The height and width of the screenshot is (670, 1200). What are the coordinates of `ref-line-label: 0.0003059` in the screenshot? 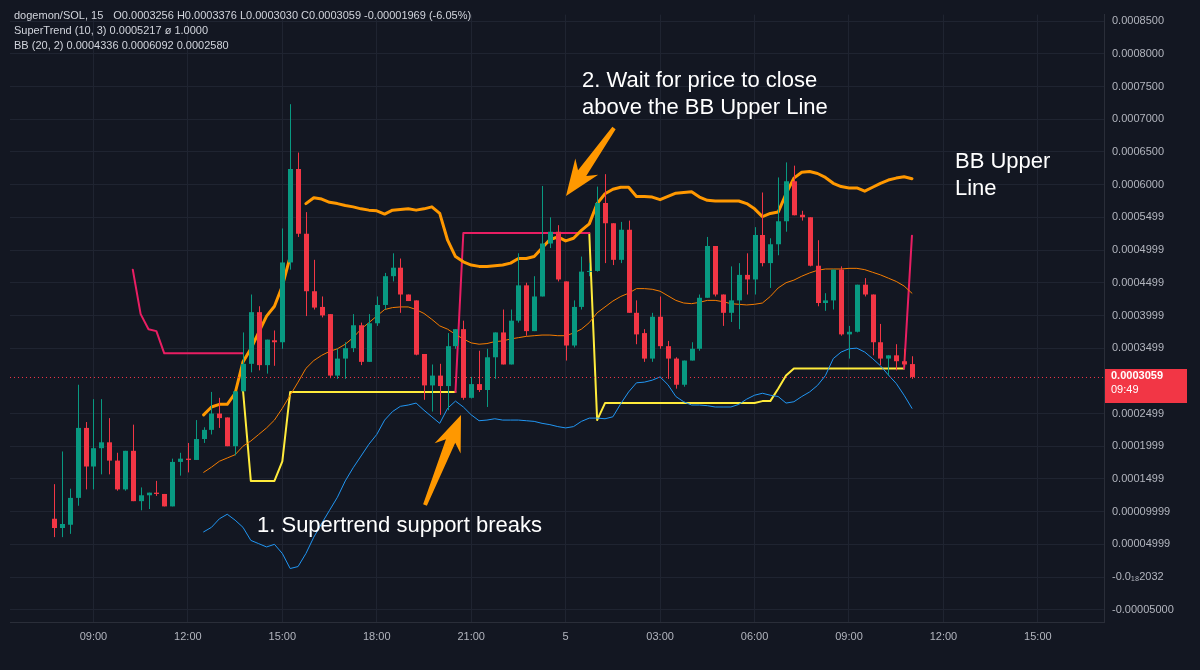 It's located at (1137, 375).